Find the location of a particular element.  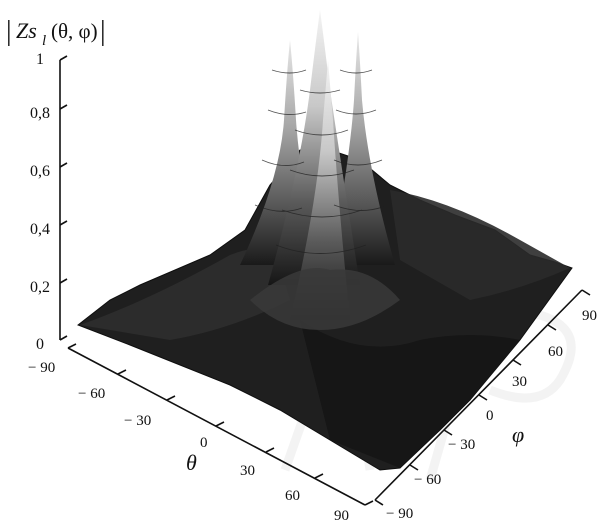

phi-tick-label-3: 0 is located at coordinates (490, 416).